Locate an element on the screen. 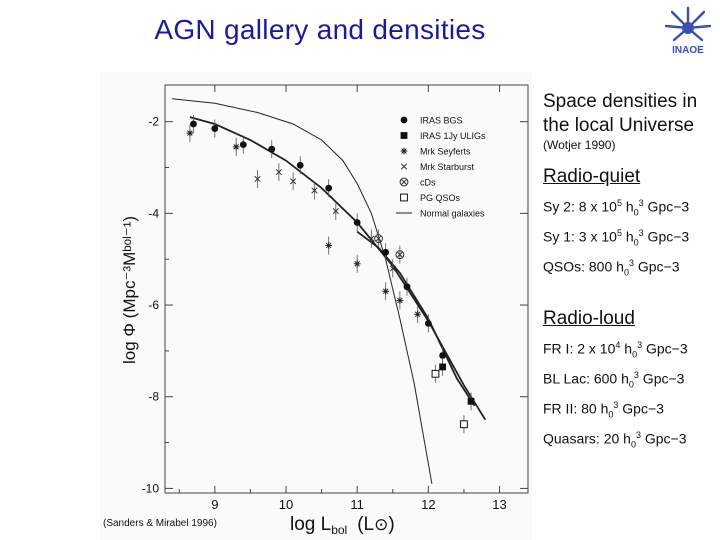 Image resolution: width=720 pixels, height=540 pixels. y-tick-label: -8 is located at coordinates (153, 397).